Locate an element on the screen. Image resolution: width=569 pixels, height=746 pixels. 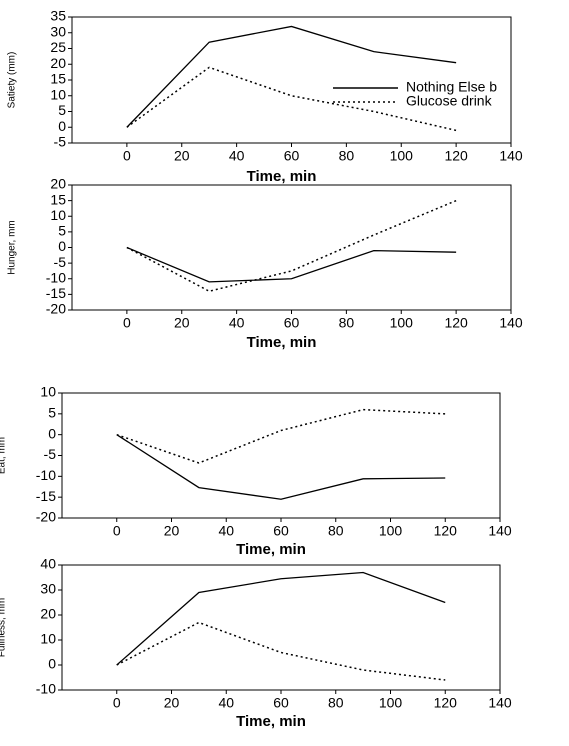
y-tick-label: 35 is located at coordinates (58, 16).